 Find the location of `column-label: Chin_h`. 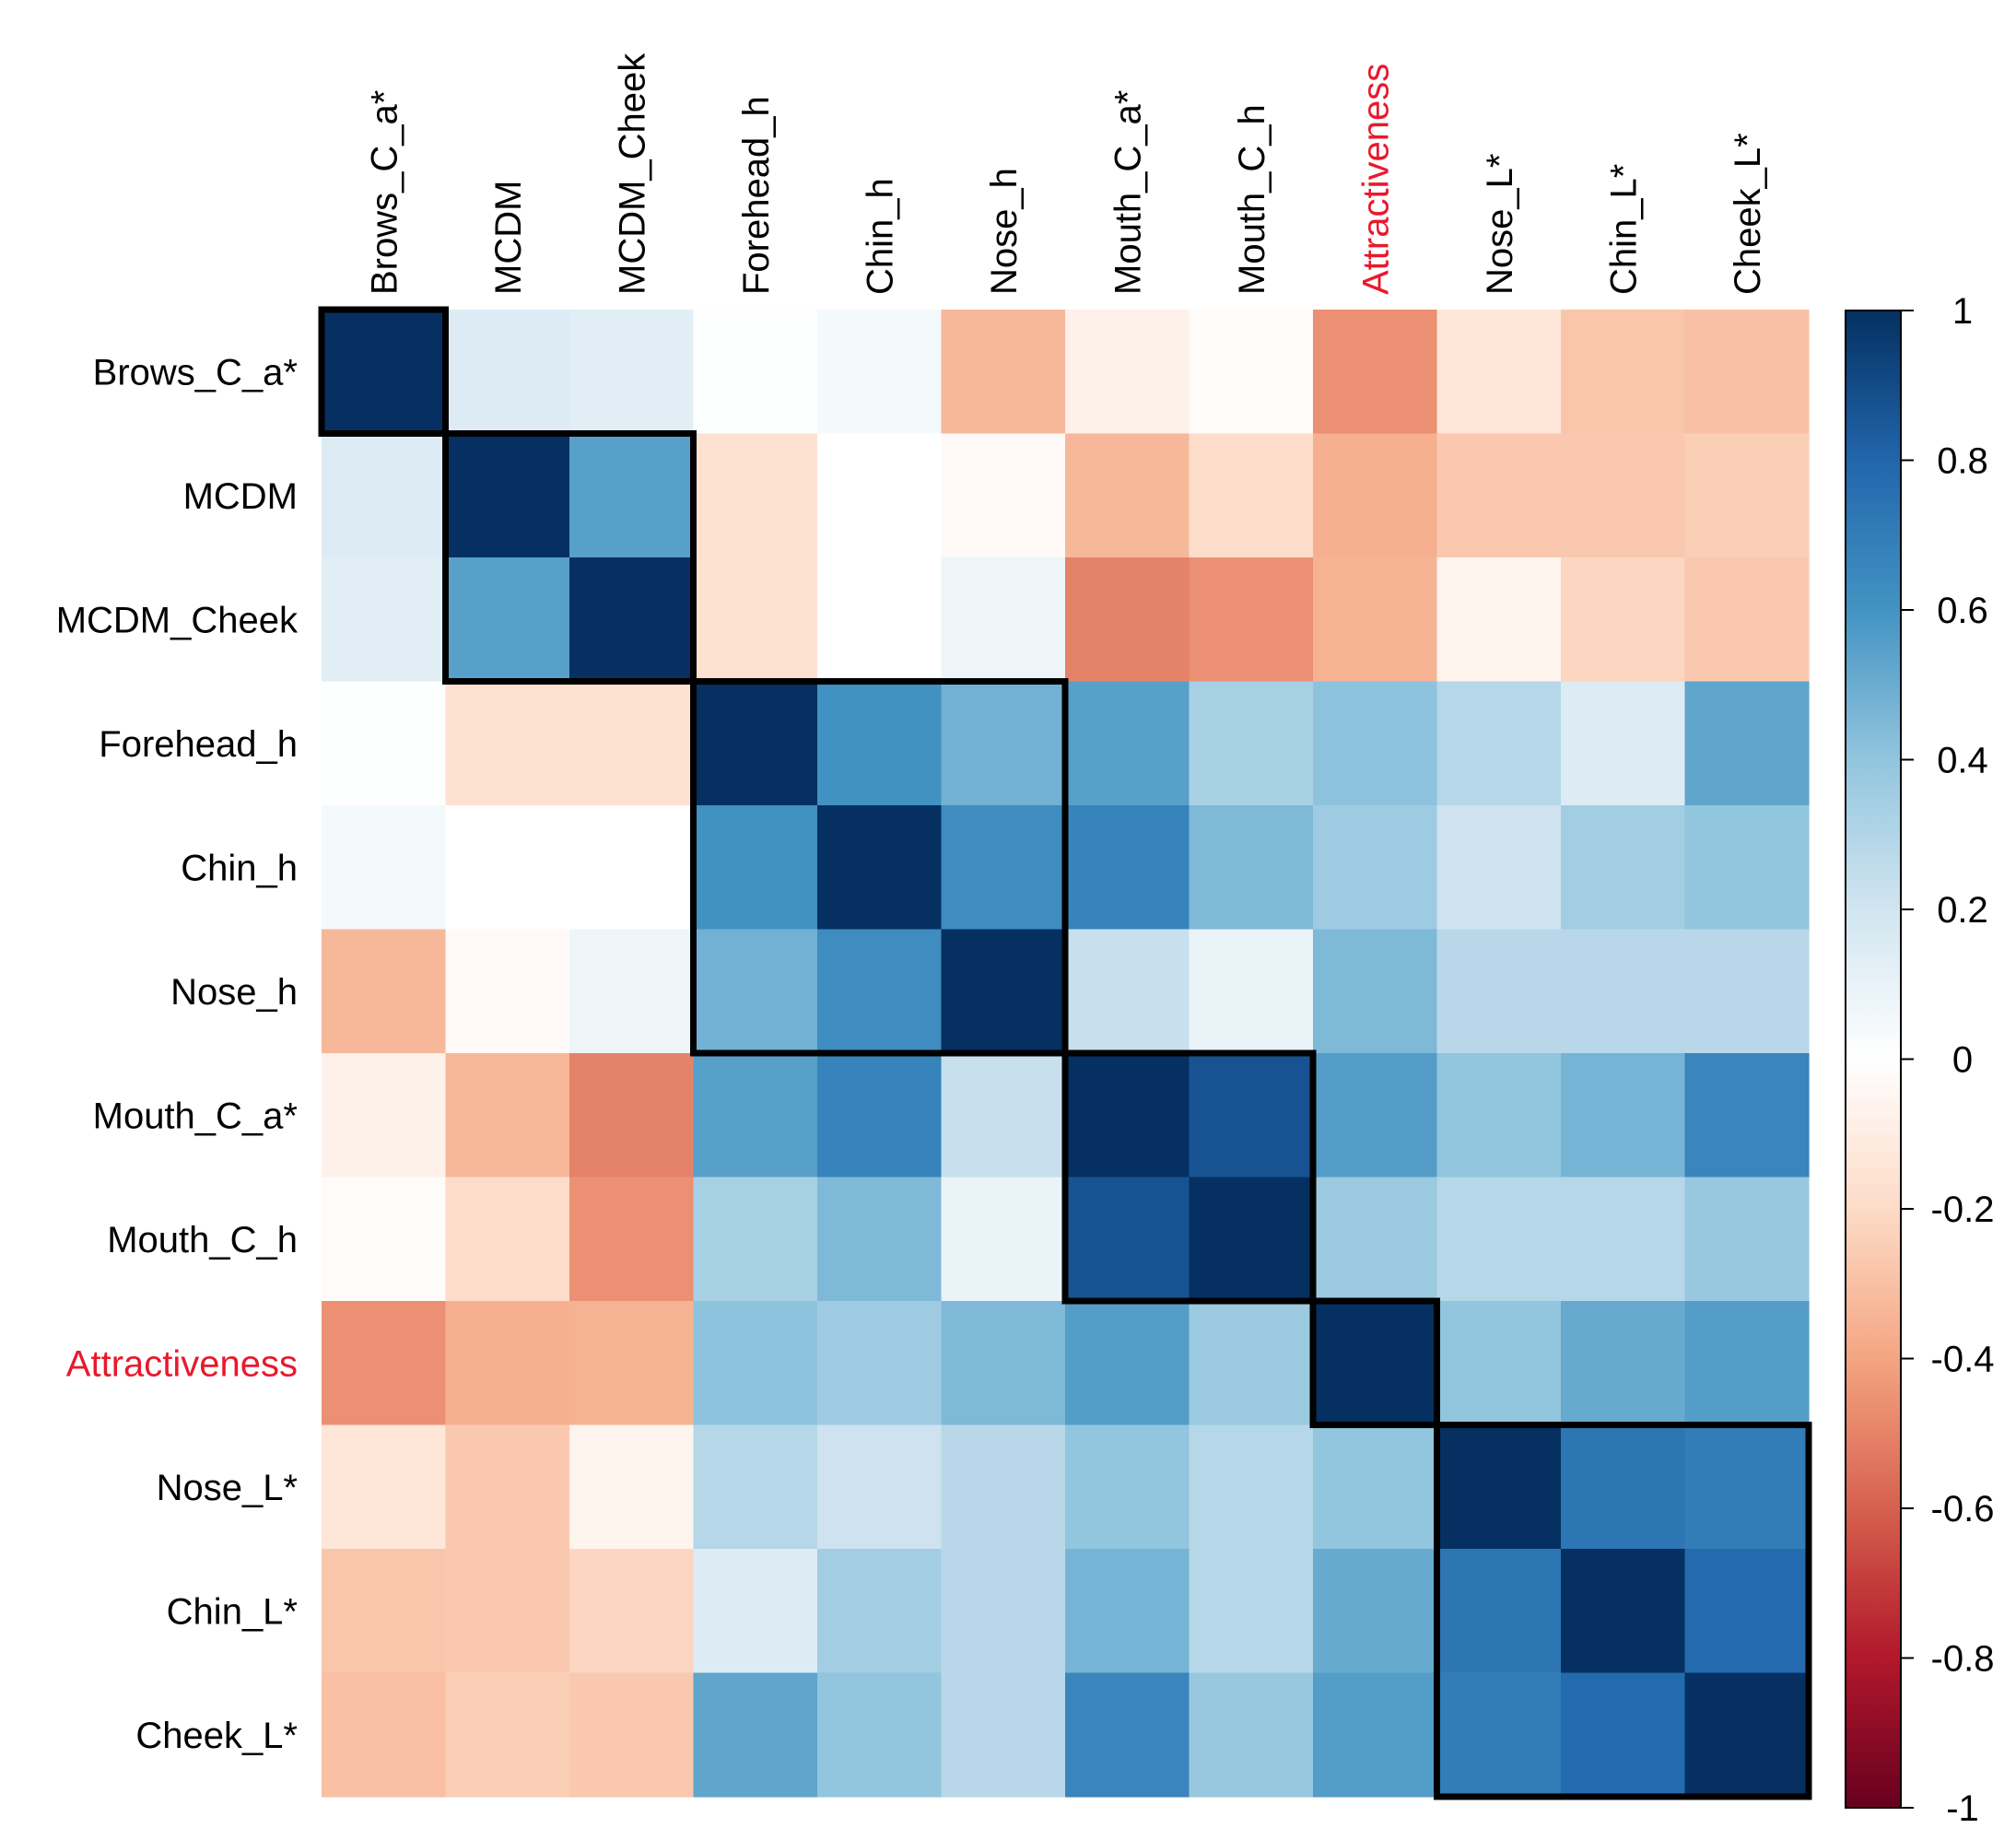

column-label: Chin_h is located at coordinates (880, 237).